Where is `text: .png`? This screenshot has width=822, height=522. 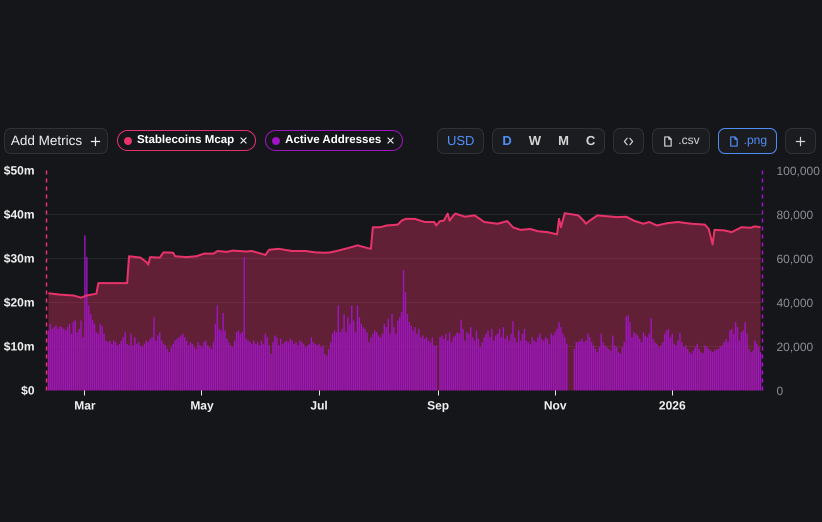
text: .png is located at coordinates (755, 141).